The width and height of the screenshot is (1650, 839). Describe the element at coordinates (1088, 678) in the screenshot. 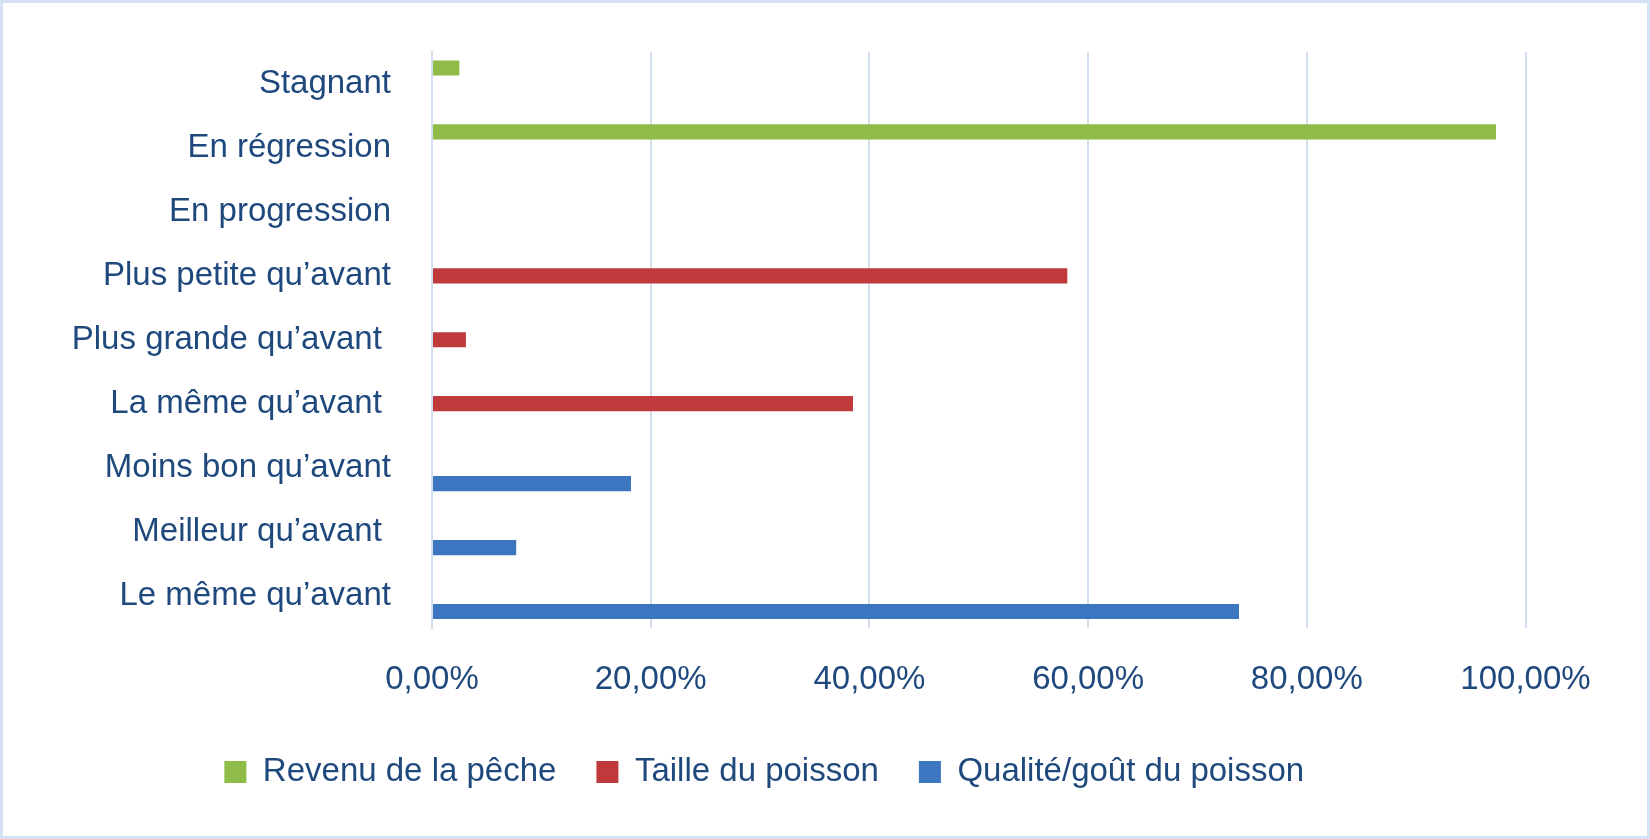

I see `x-tick-label: 60,00%` at that location.